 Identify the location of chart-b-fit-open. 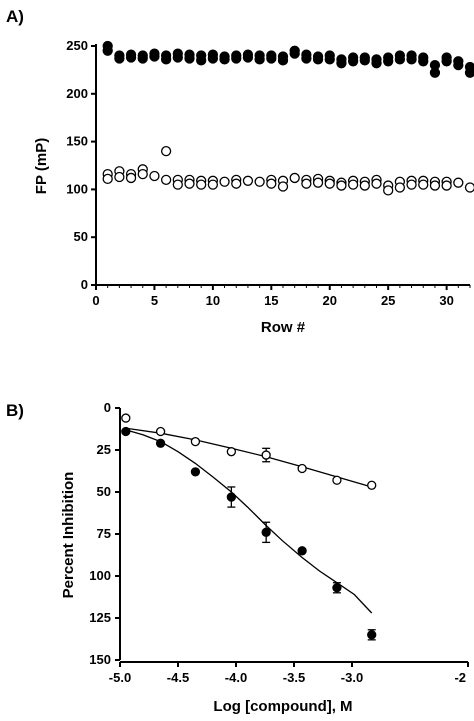
(248, 457).